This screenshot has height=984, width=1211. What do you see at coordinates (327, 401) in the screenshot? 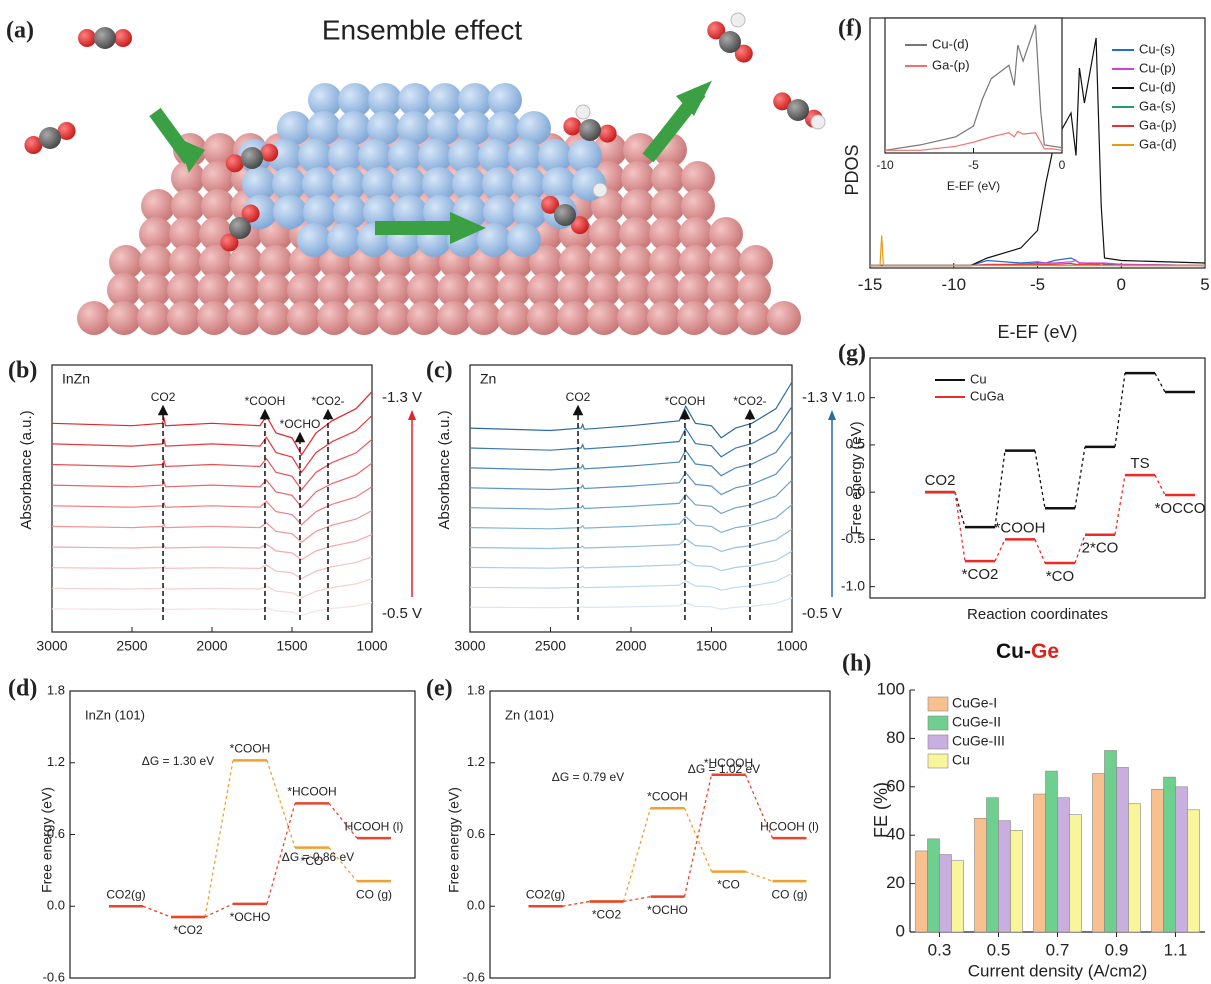
I see `marker-label: *CO2-` at bounding box center [327, 401].